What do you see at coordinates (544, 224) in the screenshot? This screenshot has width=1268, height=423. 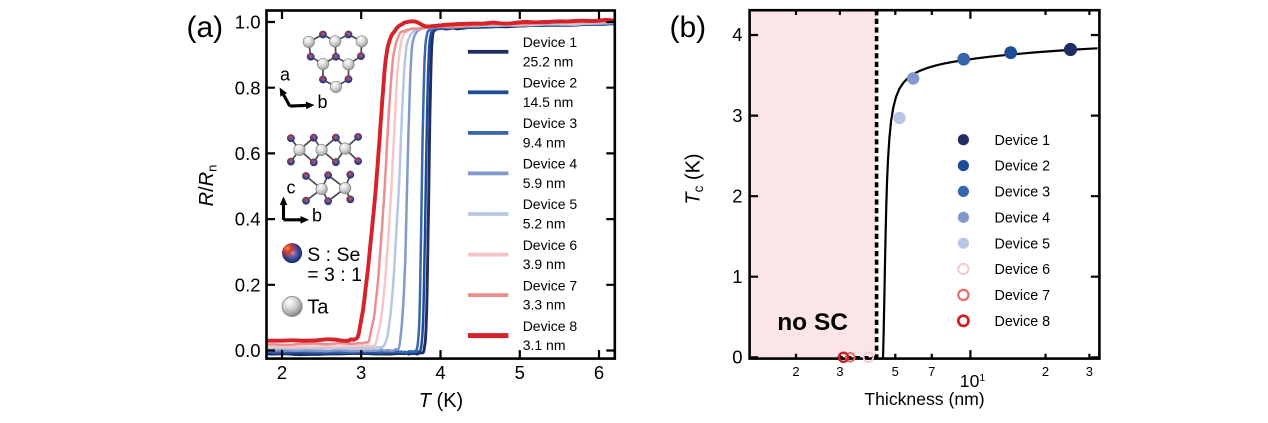 I see `svg-text: 5.2 nm` at bounding box center [544, 224].